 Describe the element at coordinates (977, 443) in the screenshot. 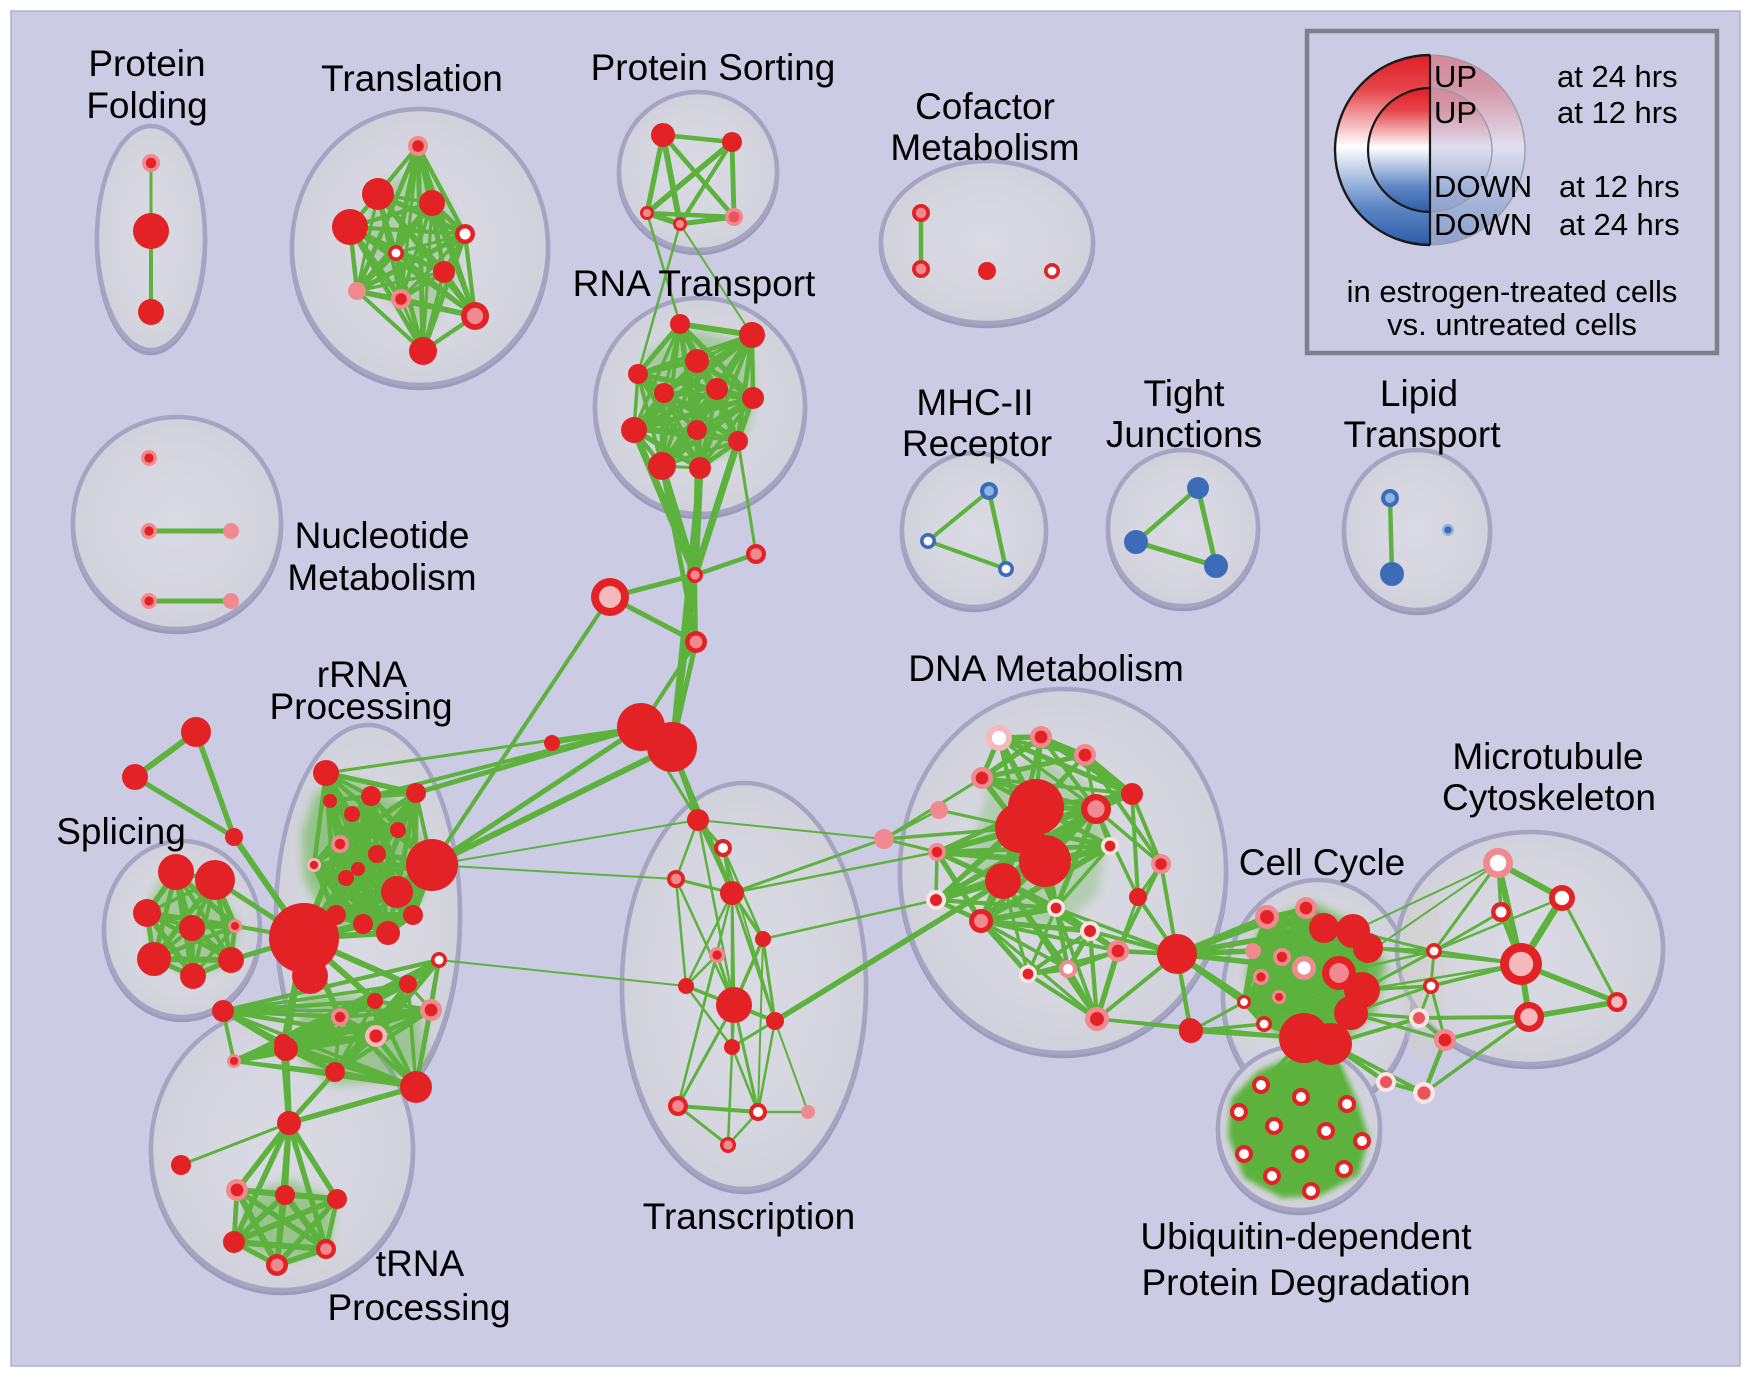

I see `svg-text: Receptor` at that location.